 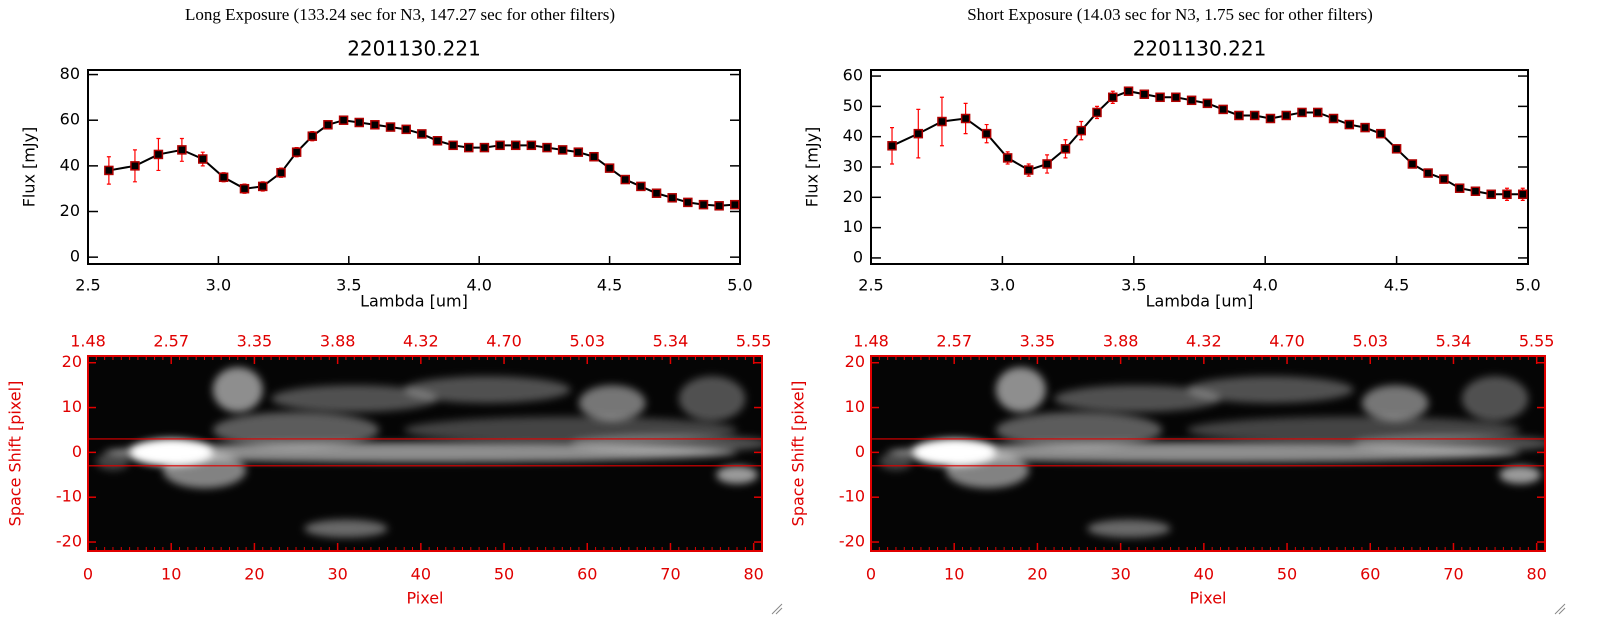 What do you see at coordinates (88, 574) in the screenshot?
I see `x-tick-label: 0` at bounding box center [88, 574].